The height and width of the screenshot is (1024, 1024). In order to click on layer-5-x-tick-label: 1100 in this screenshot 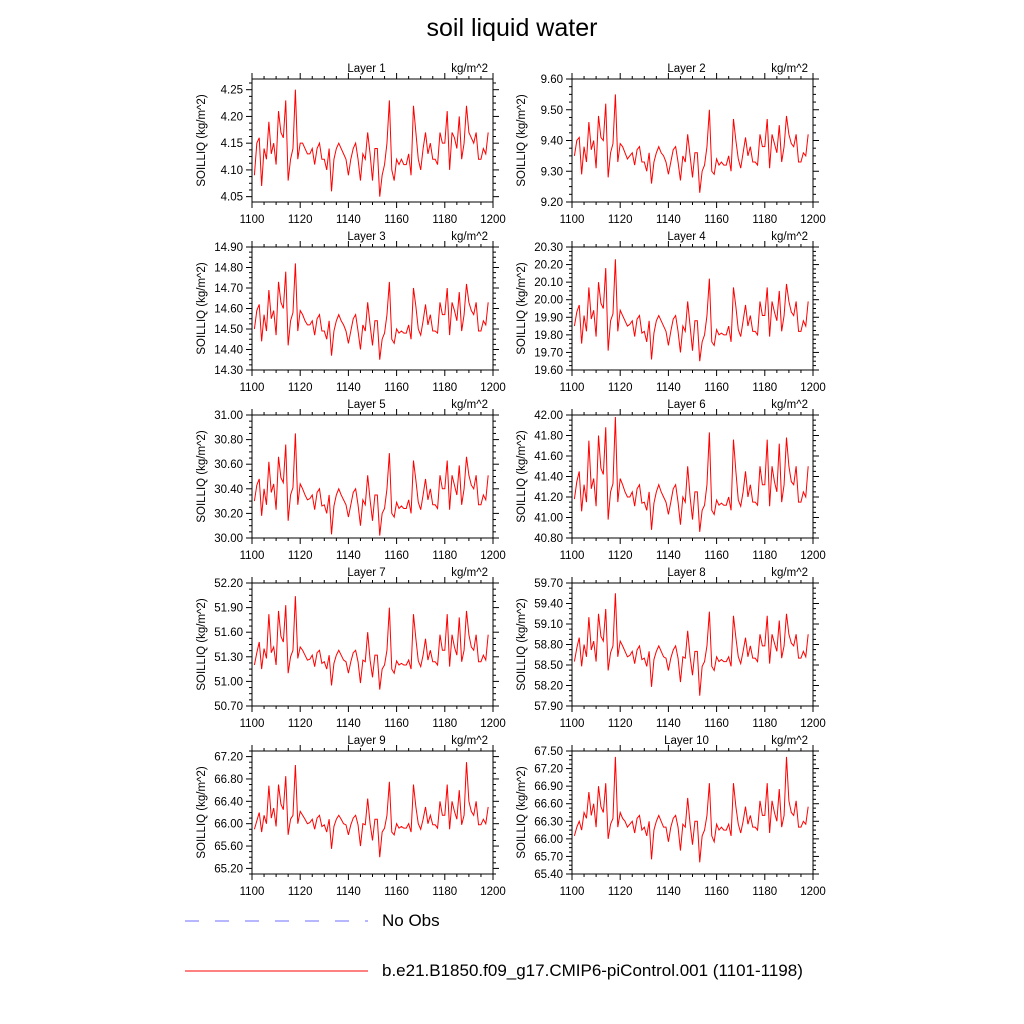, I will do `click(252, 556)`.